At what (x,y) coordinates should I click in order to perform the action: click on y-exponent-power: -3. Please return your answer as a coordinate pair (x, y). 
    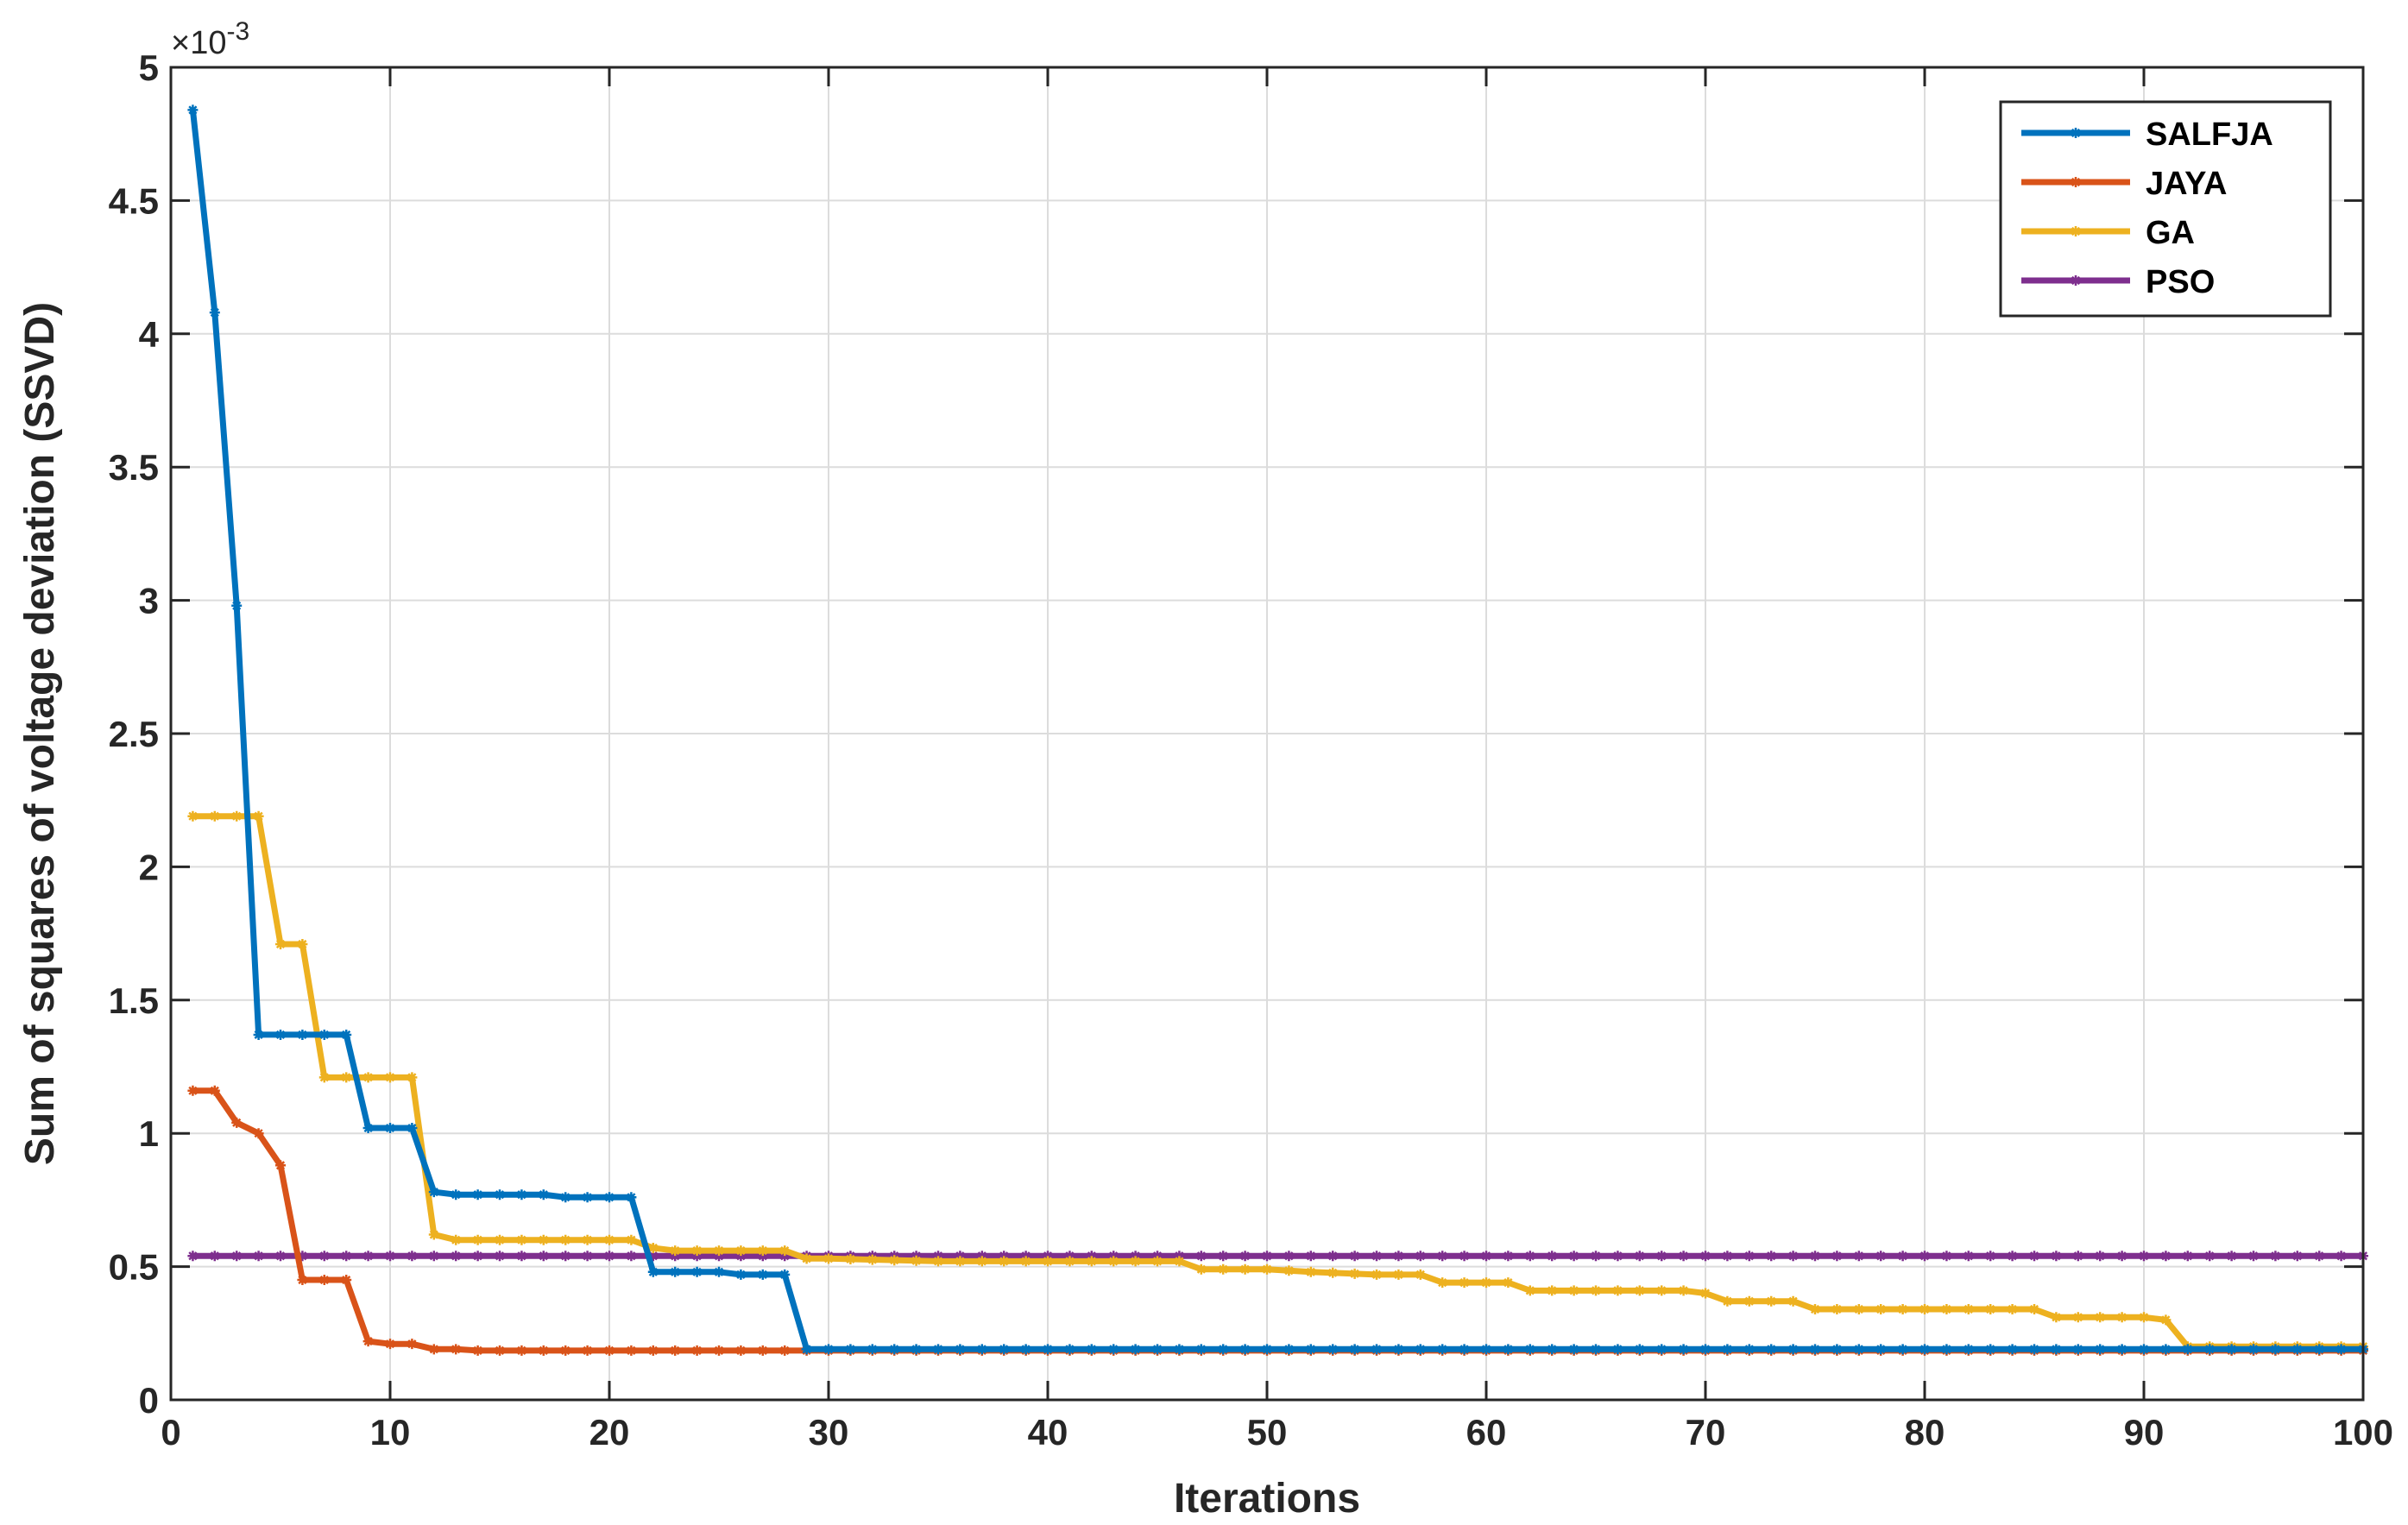
    Looking at the image, I should click on (237, 32).